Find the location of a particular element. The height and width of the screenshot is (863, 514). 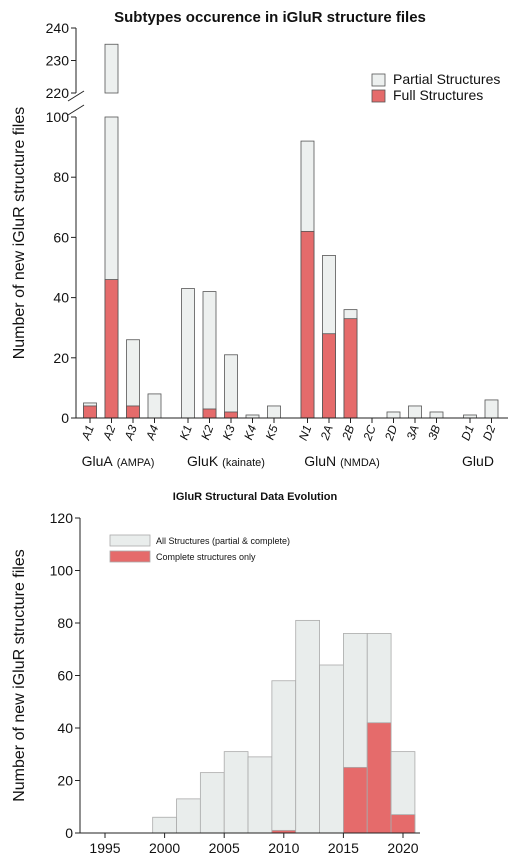

y-tick-label: 120 is located at coordinates (62, 518).